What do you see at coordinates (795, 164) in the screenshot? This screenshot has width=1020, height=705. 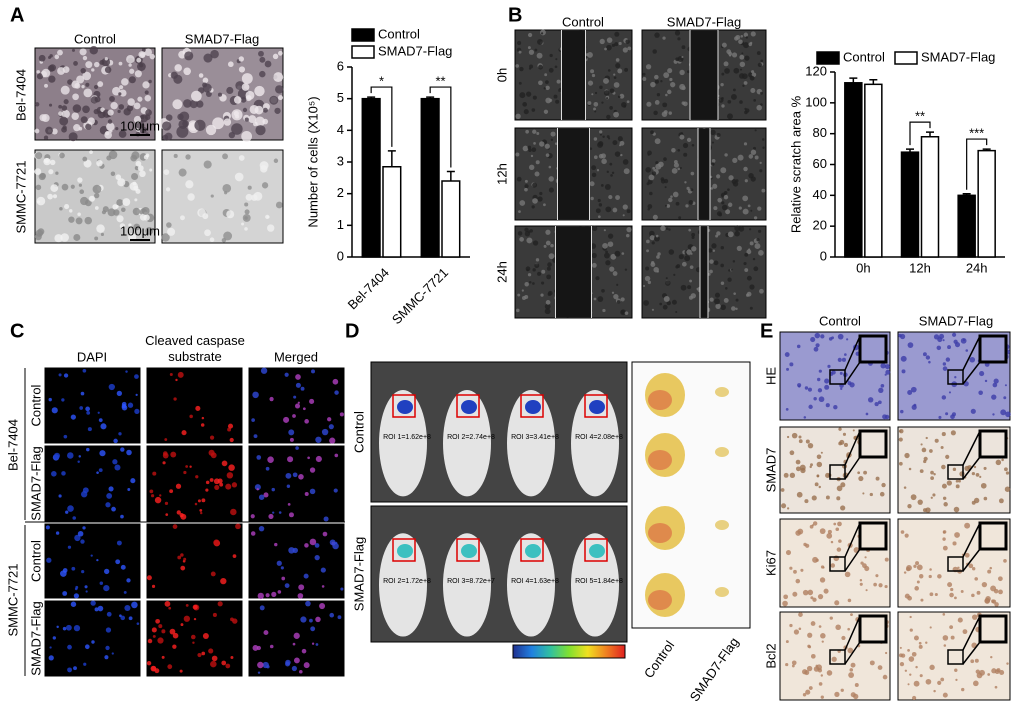 I see `y-axis-label: Relative scratch area %` at bounding box center [795, 164].